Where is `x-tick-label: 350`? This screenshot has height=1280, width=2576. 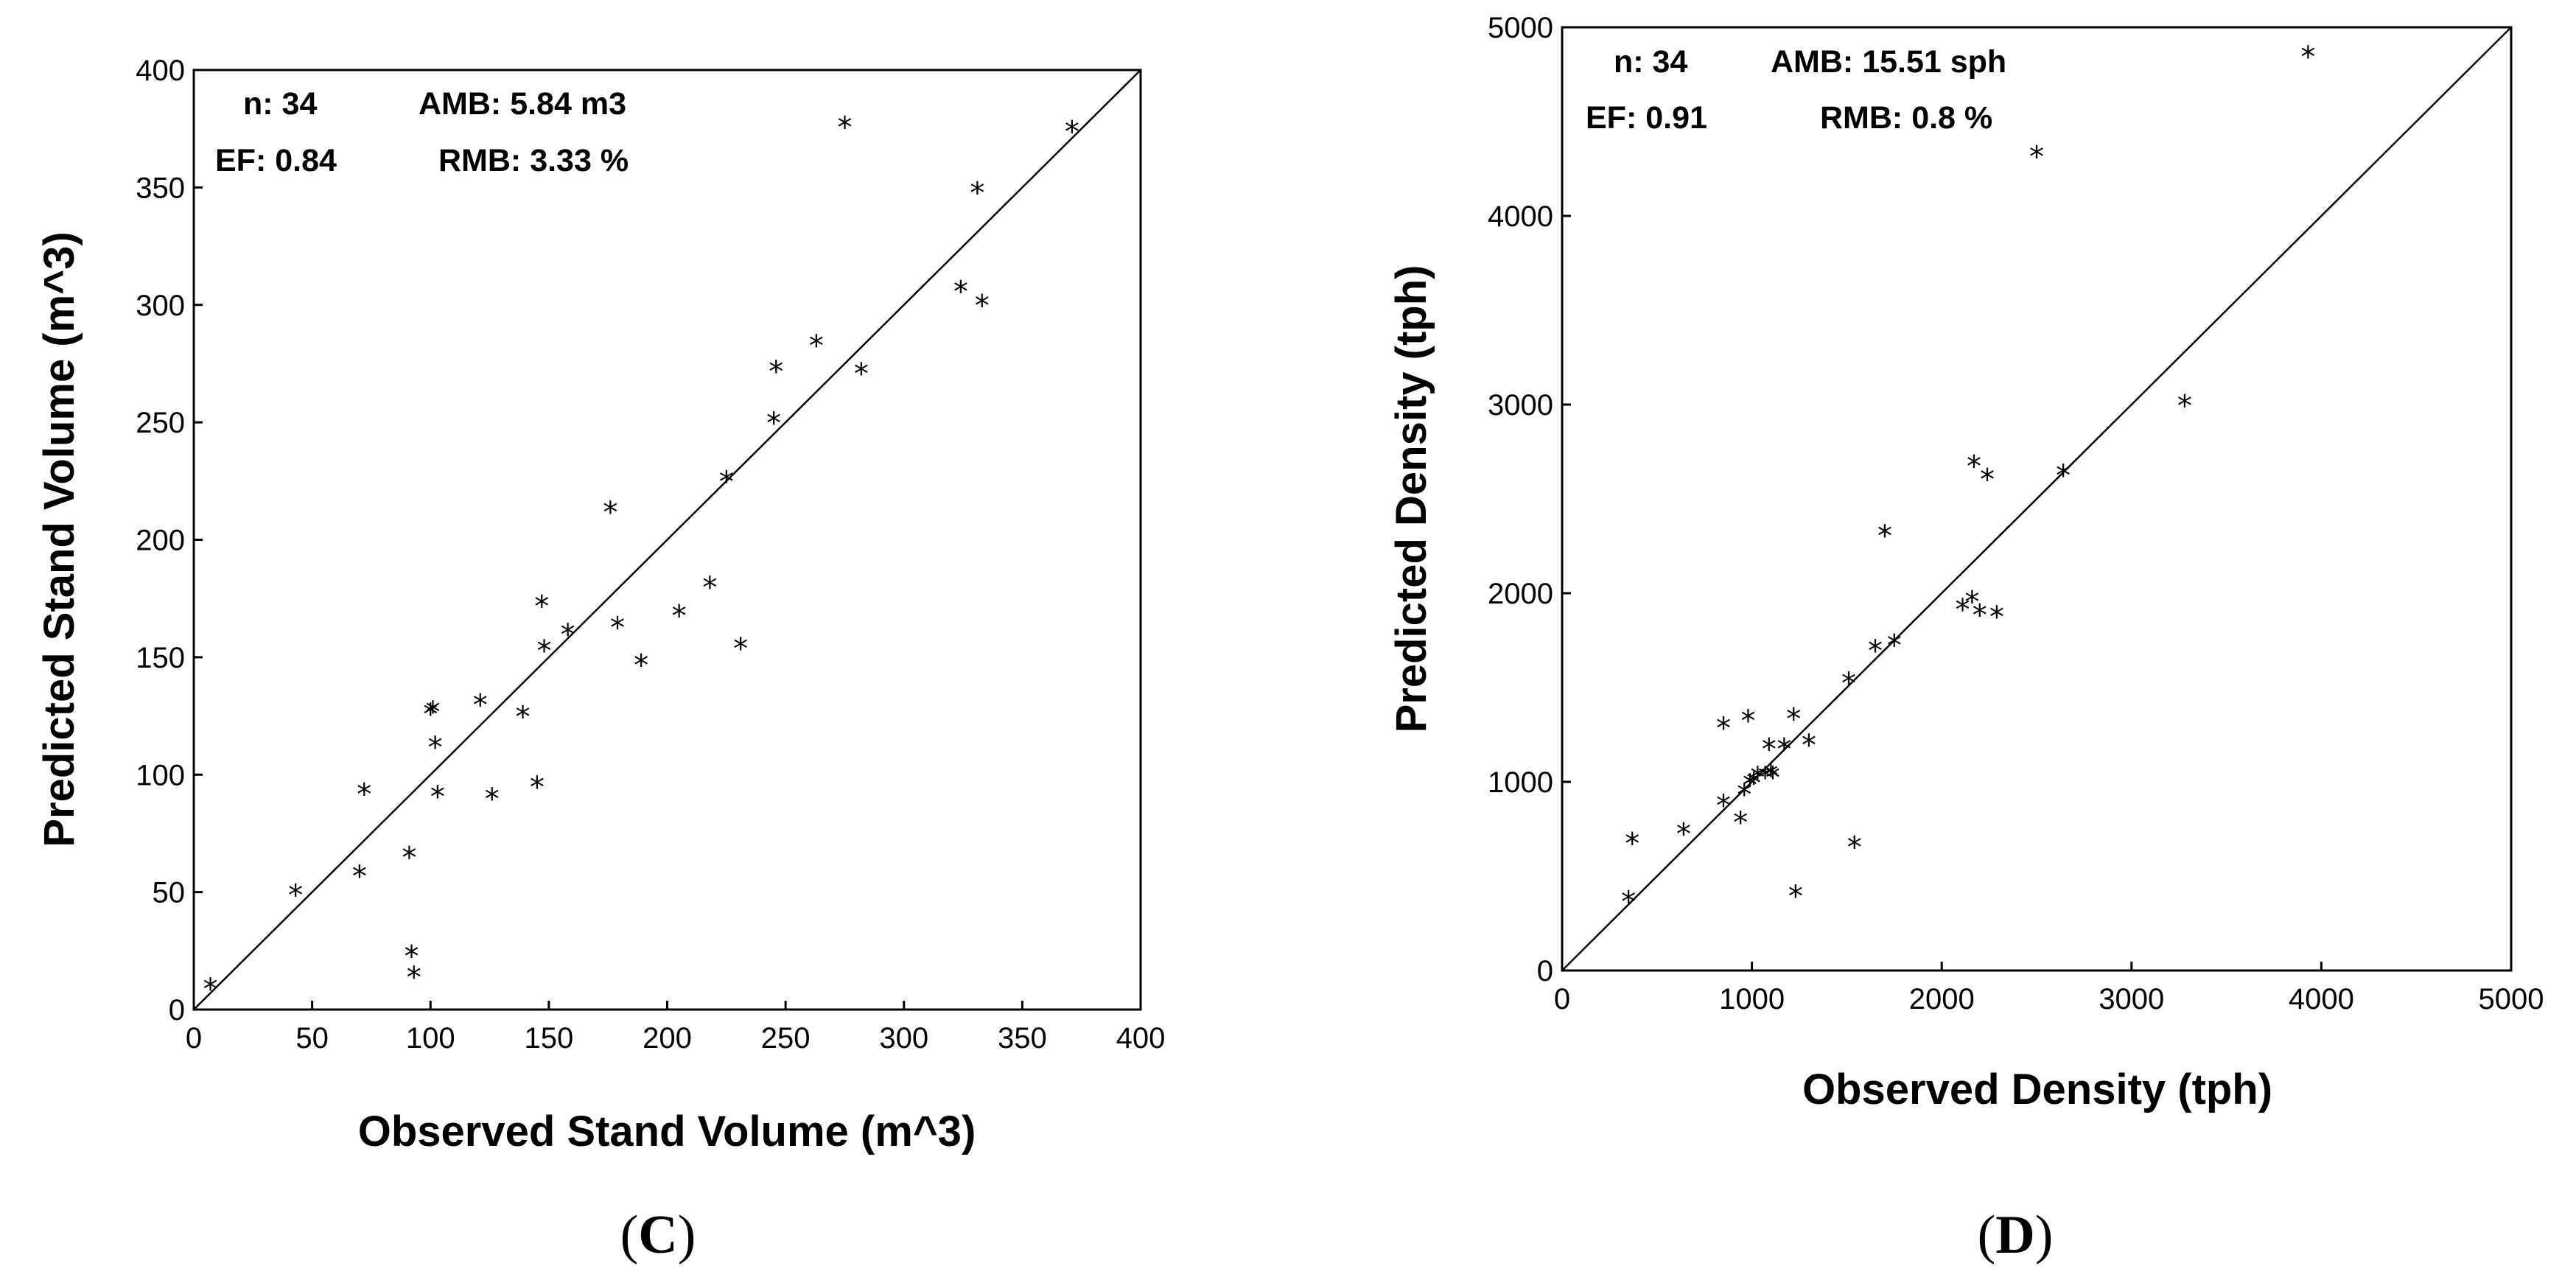 x-tick-label: 350 is located at coordinates (1022, 1038).